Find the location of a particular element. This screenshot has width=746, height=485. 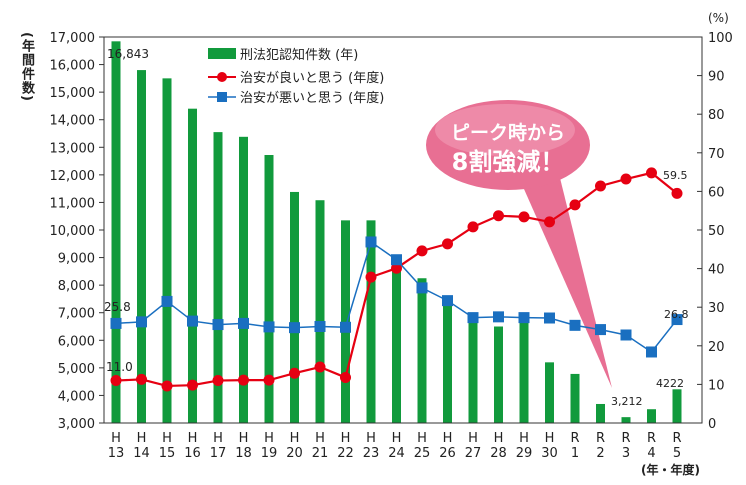

x-tick-label: 18 is located at coordinates (243, 453).